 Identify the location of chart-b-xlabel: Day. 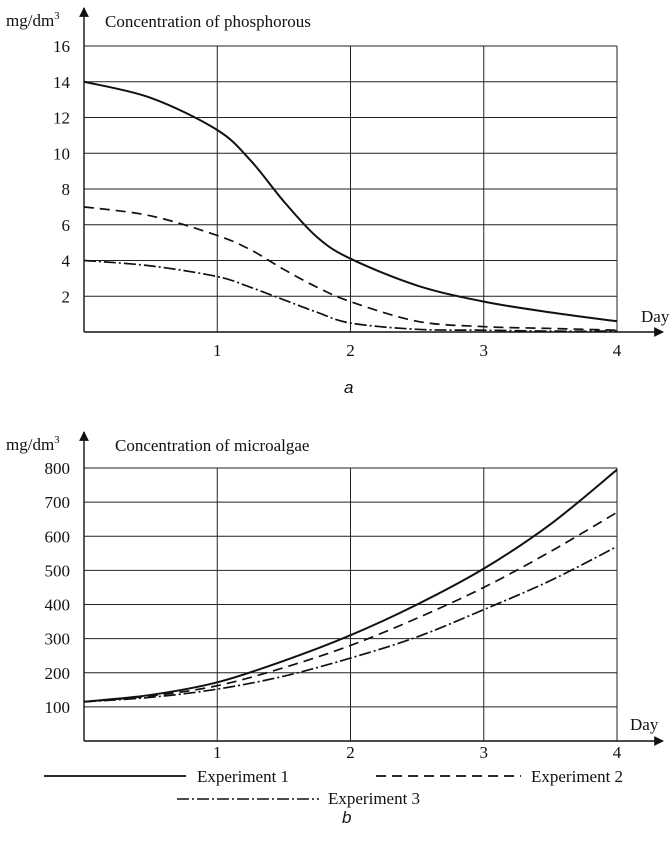
(644, 724).